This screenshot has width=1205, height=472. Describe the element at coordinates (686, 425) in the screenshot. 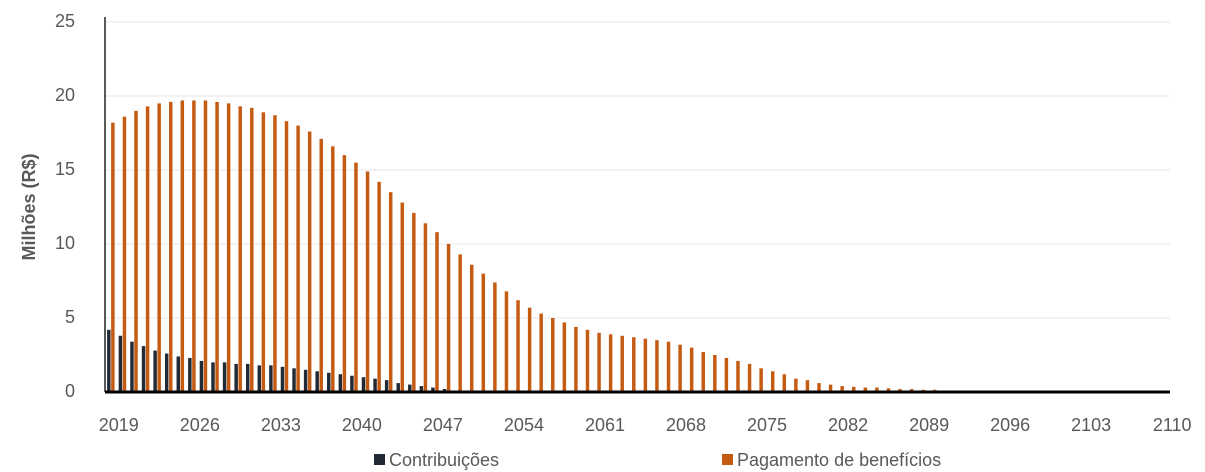

I see `x-tick-label: 2068` at that location.